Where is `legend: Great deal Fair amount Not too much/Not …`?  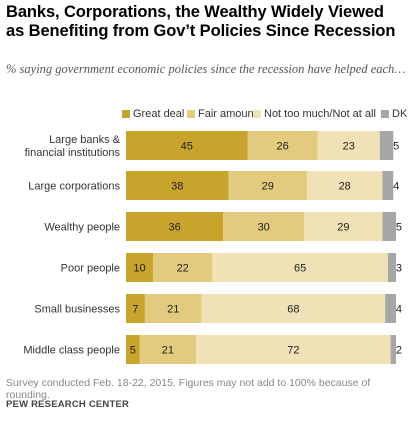
legend: Great deal Fair amount Not too much/Not … is located at coordinates (204, 114).